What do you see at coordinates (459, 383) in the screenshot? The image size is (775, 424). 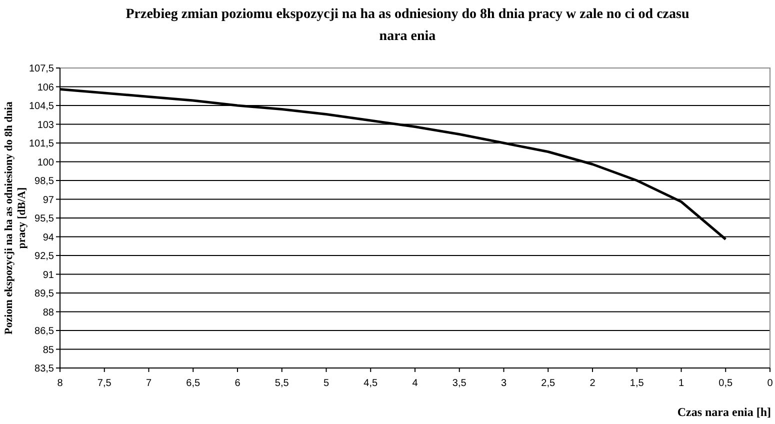 I see `x-tick-label: 3,5` at bounding box center [459, 383].